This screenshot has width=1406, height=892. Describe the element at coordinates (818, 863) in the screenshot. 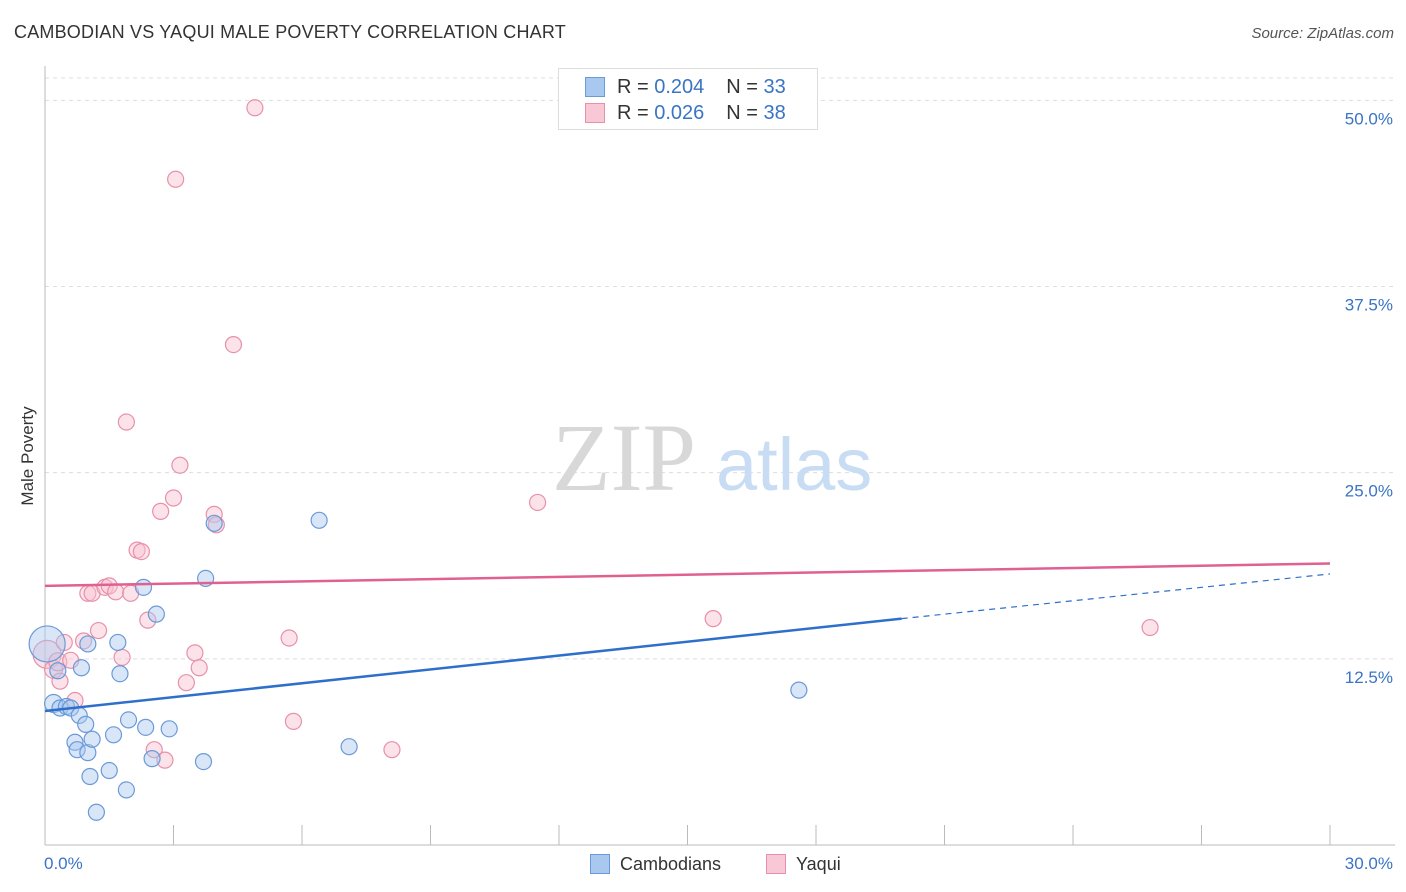

I see `bottom-legend-label-yaqui: Yaqui` at that location.